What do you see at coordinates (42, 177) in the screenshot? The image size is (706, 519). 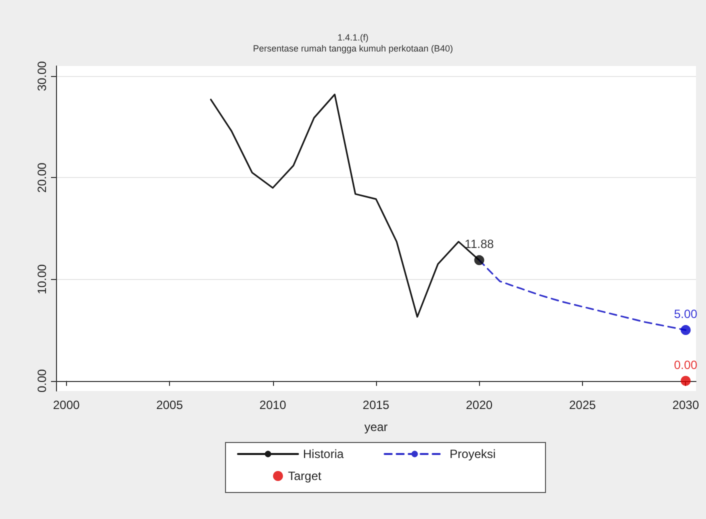 I see `y-tick-label: 20.00` at bounding box center [42, 177].